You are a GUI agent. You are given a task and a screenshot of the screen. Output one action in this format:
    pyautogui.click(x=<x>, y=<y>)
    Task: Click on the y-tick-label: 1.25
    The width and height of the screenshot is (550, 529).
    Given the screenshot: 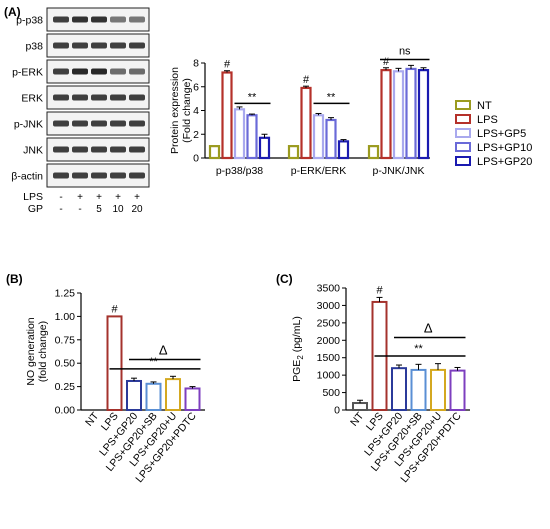 What is the action you would take?
    pyautogui.click(x=65, y=294)
    